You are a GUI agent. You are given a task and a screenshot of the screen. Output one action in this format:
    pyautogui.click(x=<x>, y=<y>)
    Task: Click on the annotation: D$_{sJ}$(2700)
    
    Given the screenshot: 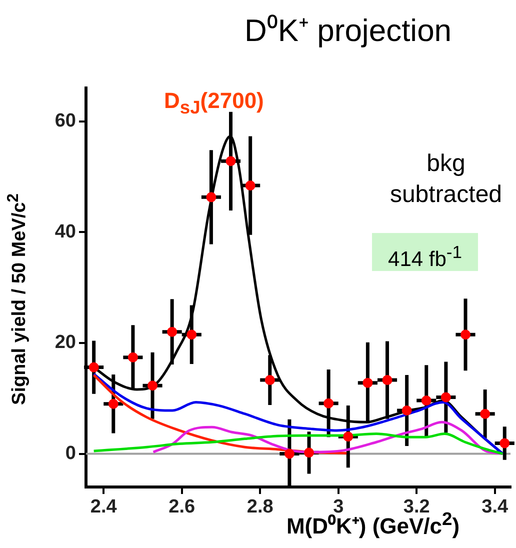 What is the action you would take?
    pyautogui.click(x=214, y=103)
    